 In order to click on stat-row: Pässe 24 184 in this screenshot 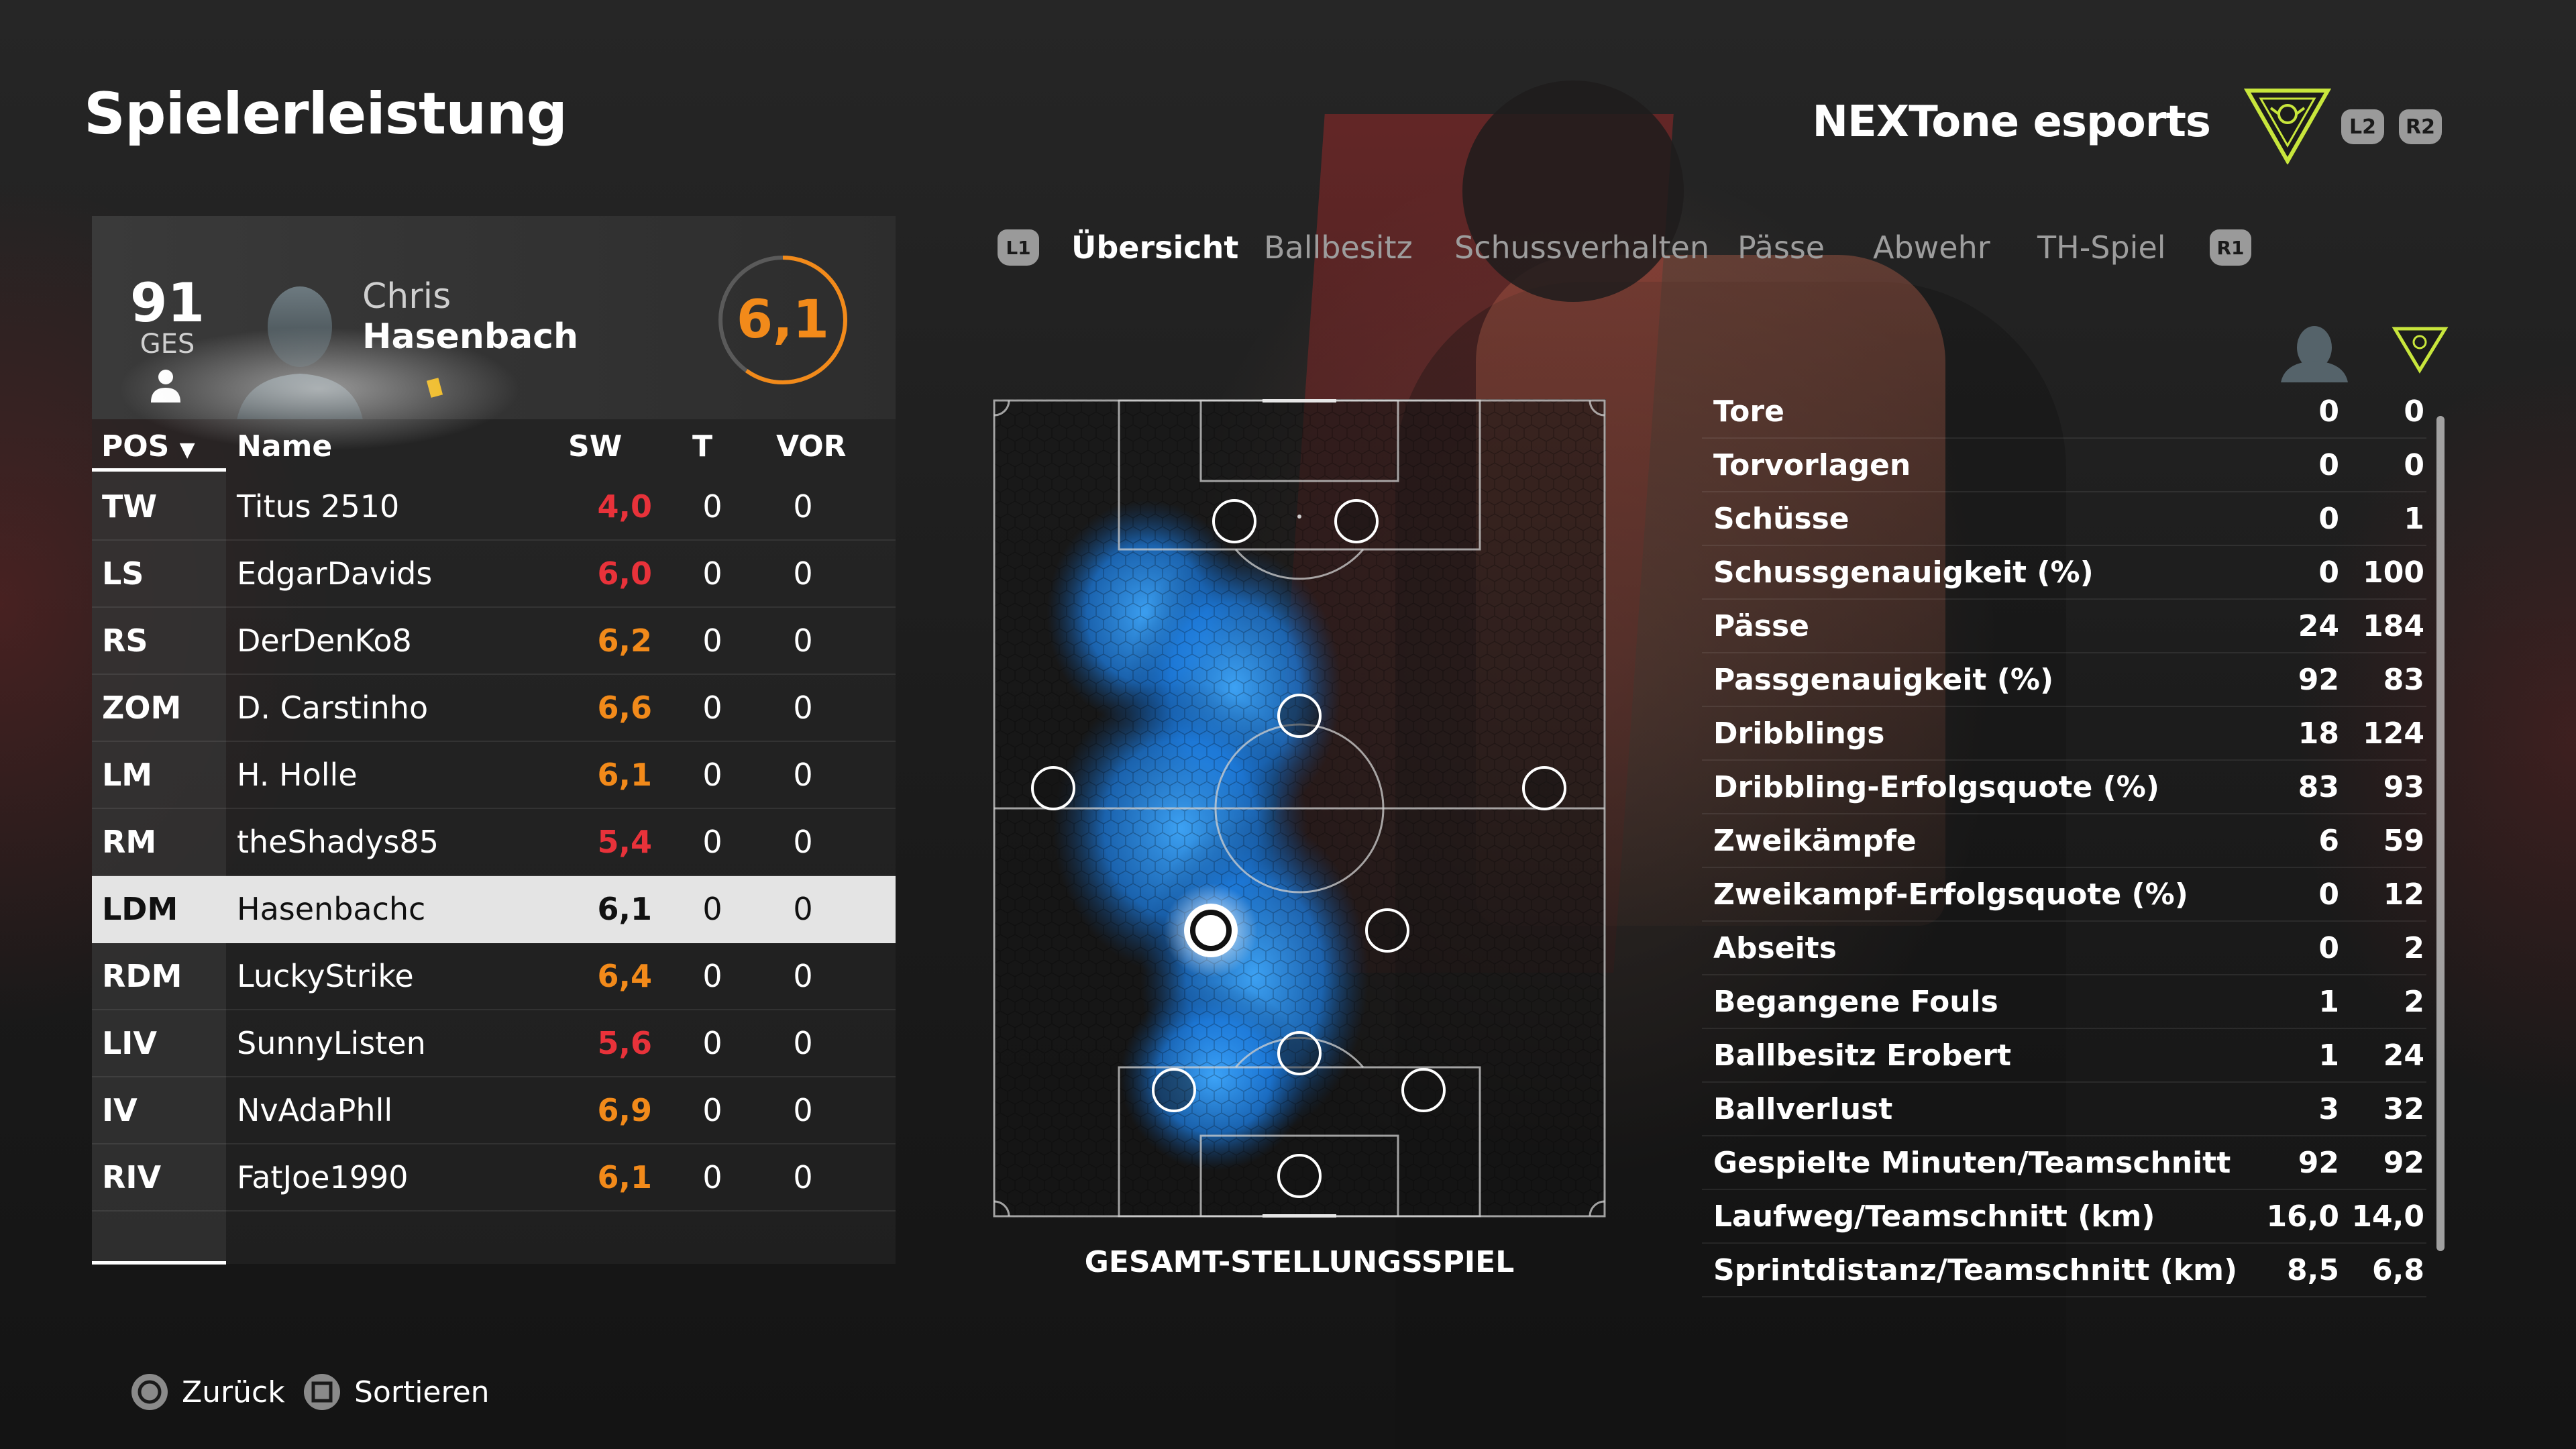, I will do `click(2064, 626)`.